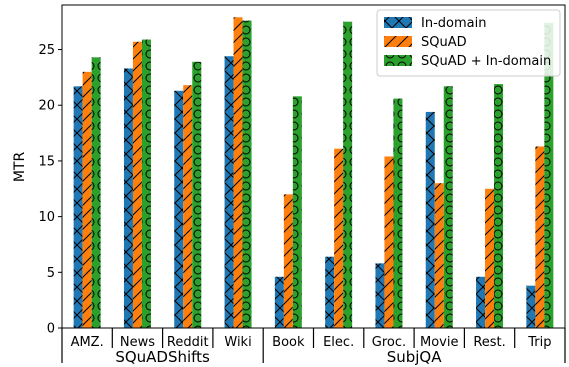 The width and height of the screenshot is (569, 367). Describe the element at coordinates (330, 292) in the screenshot. I see `bar-in-domain-elec` at that location.